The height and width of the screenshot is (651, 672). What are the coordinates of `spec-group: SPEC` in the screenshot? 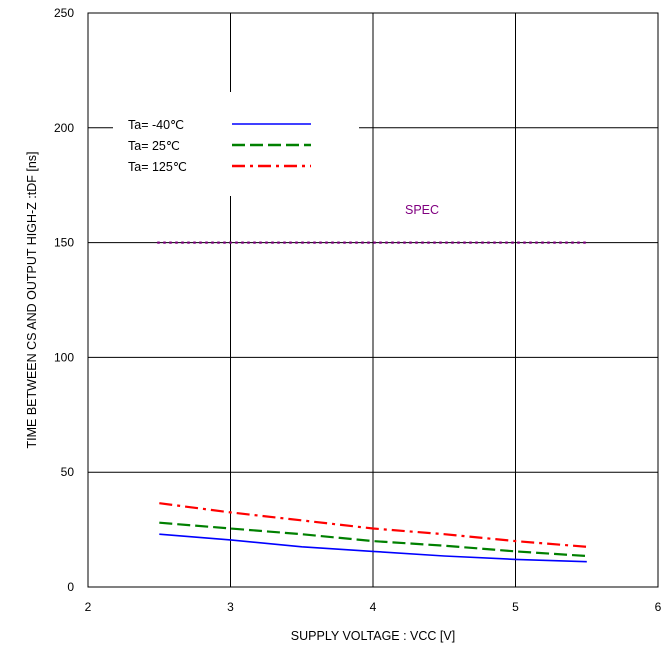 It's located at (373, 223).